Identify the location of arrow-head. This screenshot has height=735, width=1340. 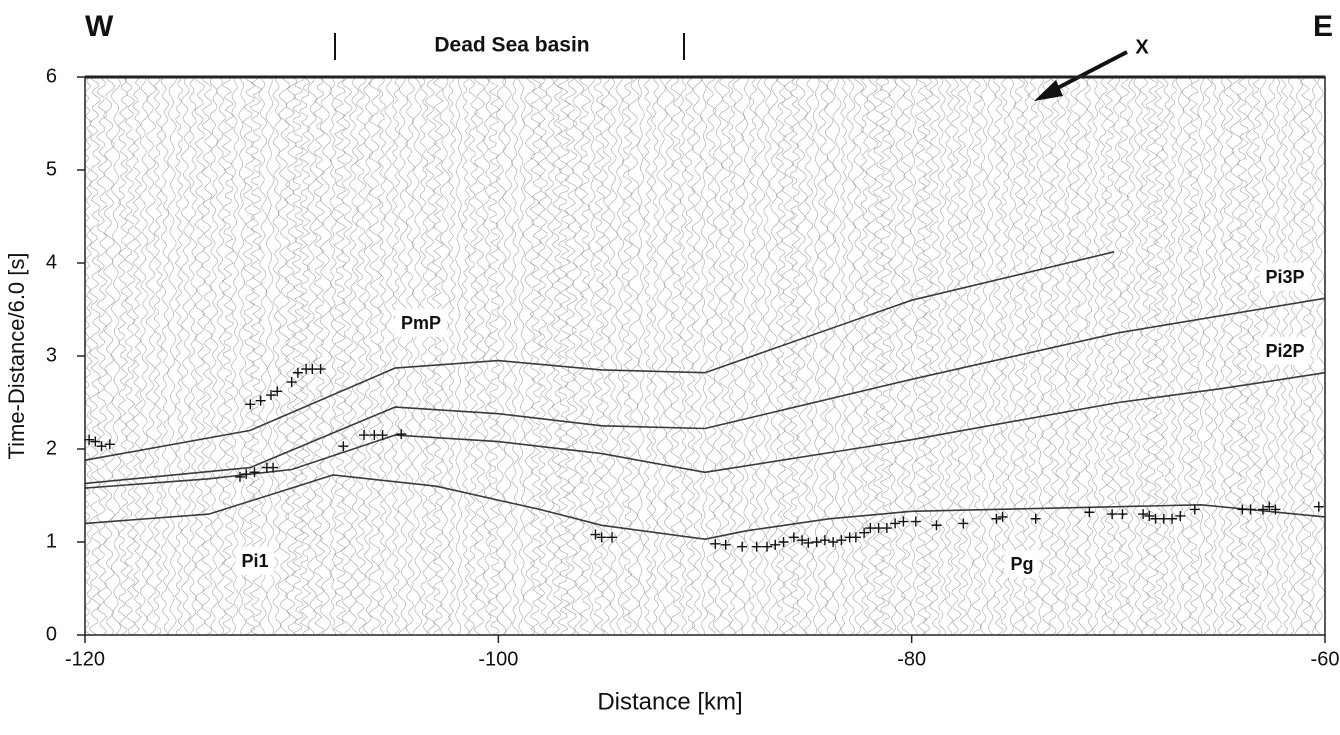
(1048, 90).